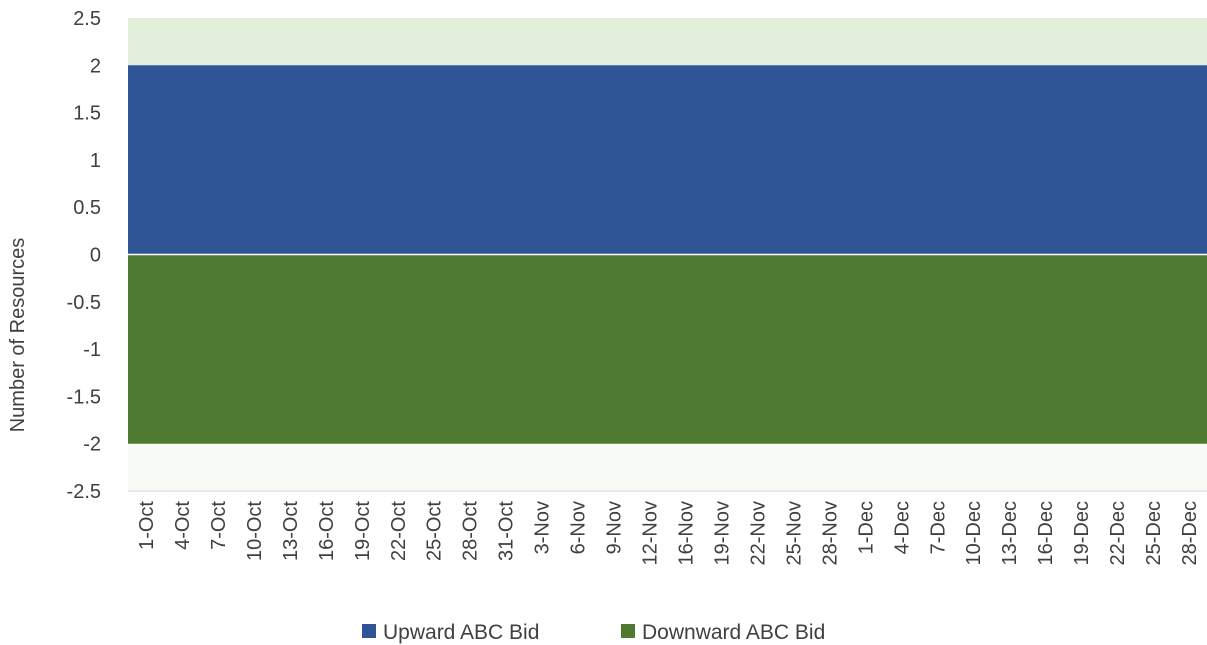 The image size is (1207, 645). I want to click on x-tick-label: 31-Oct, so click(507, 531).